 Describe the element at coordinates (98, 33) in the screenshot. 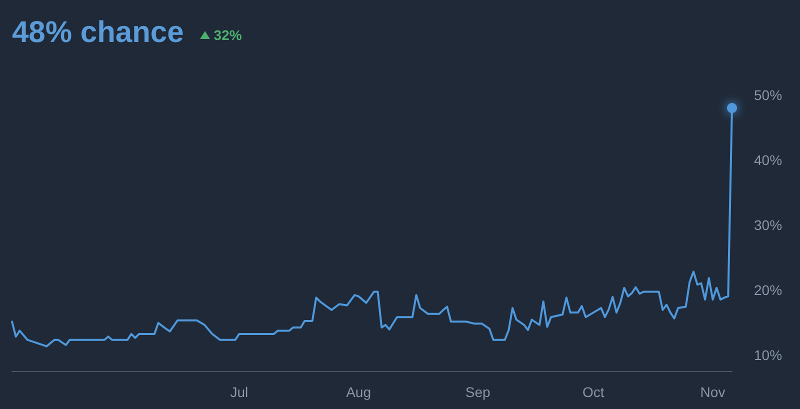

I see `chart-title: 48% chance` at that location.